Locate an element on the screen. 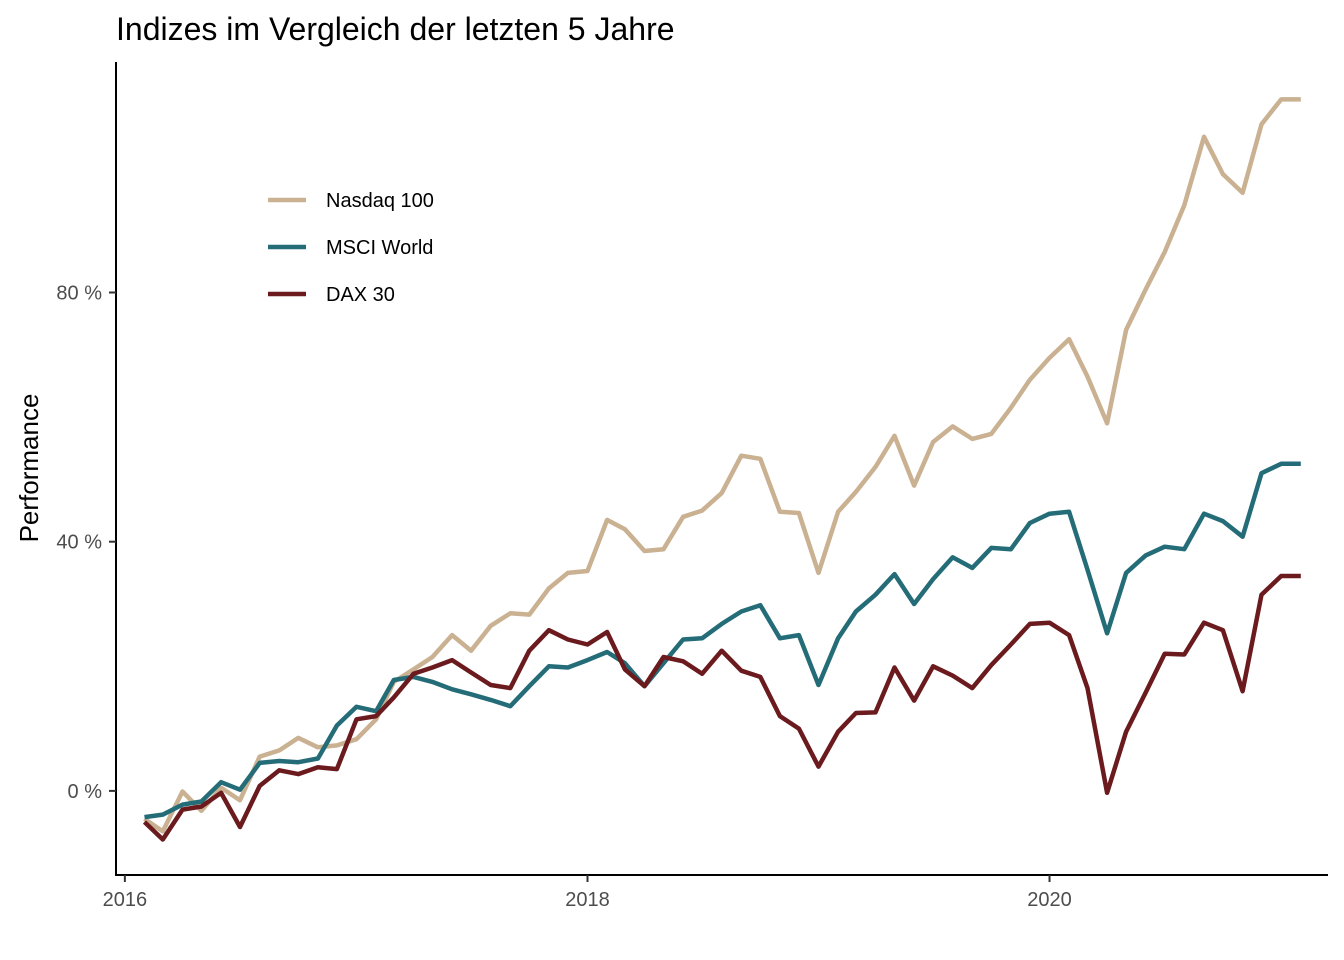 This screenshot has width=1344, height=960. x-axis-ticks: 2016 2018 2020 is located at coordinates (587, 893).